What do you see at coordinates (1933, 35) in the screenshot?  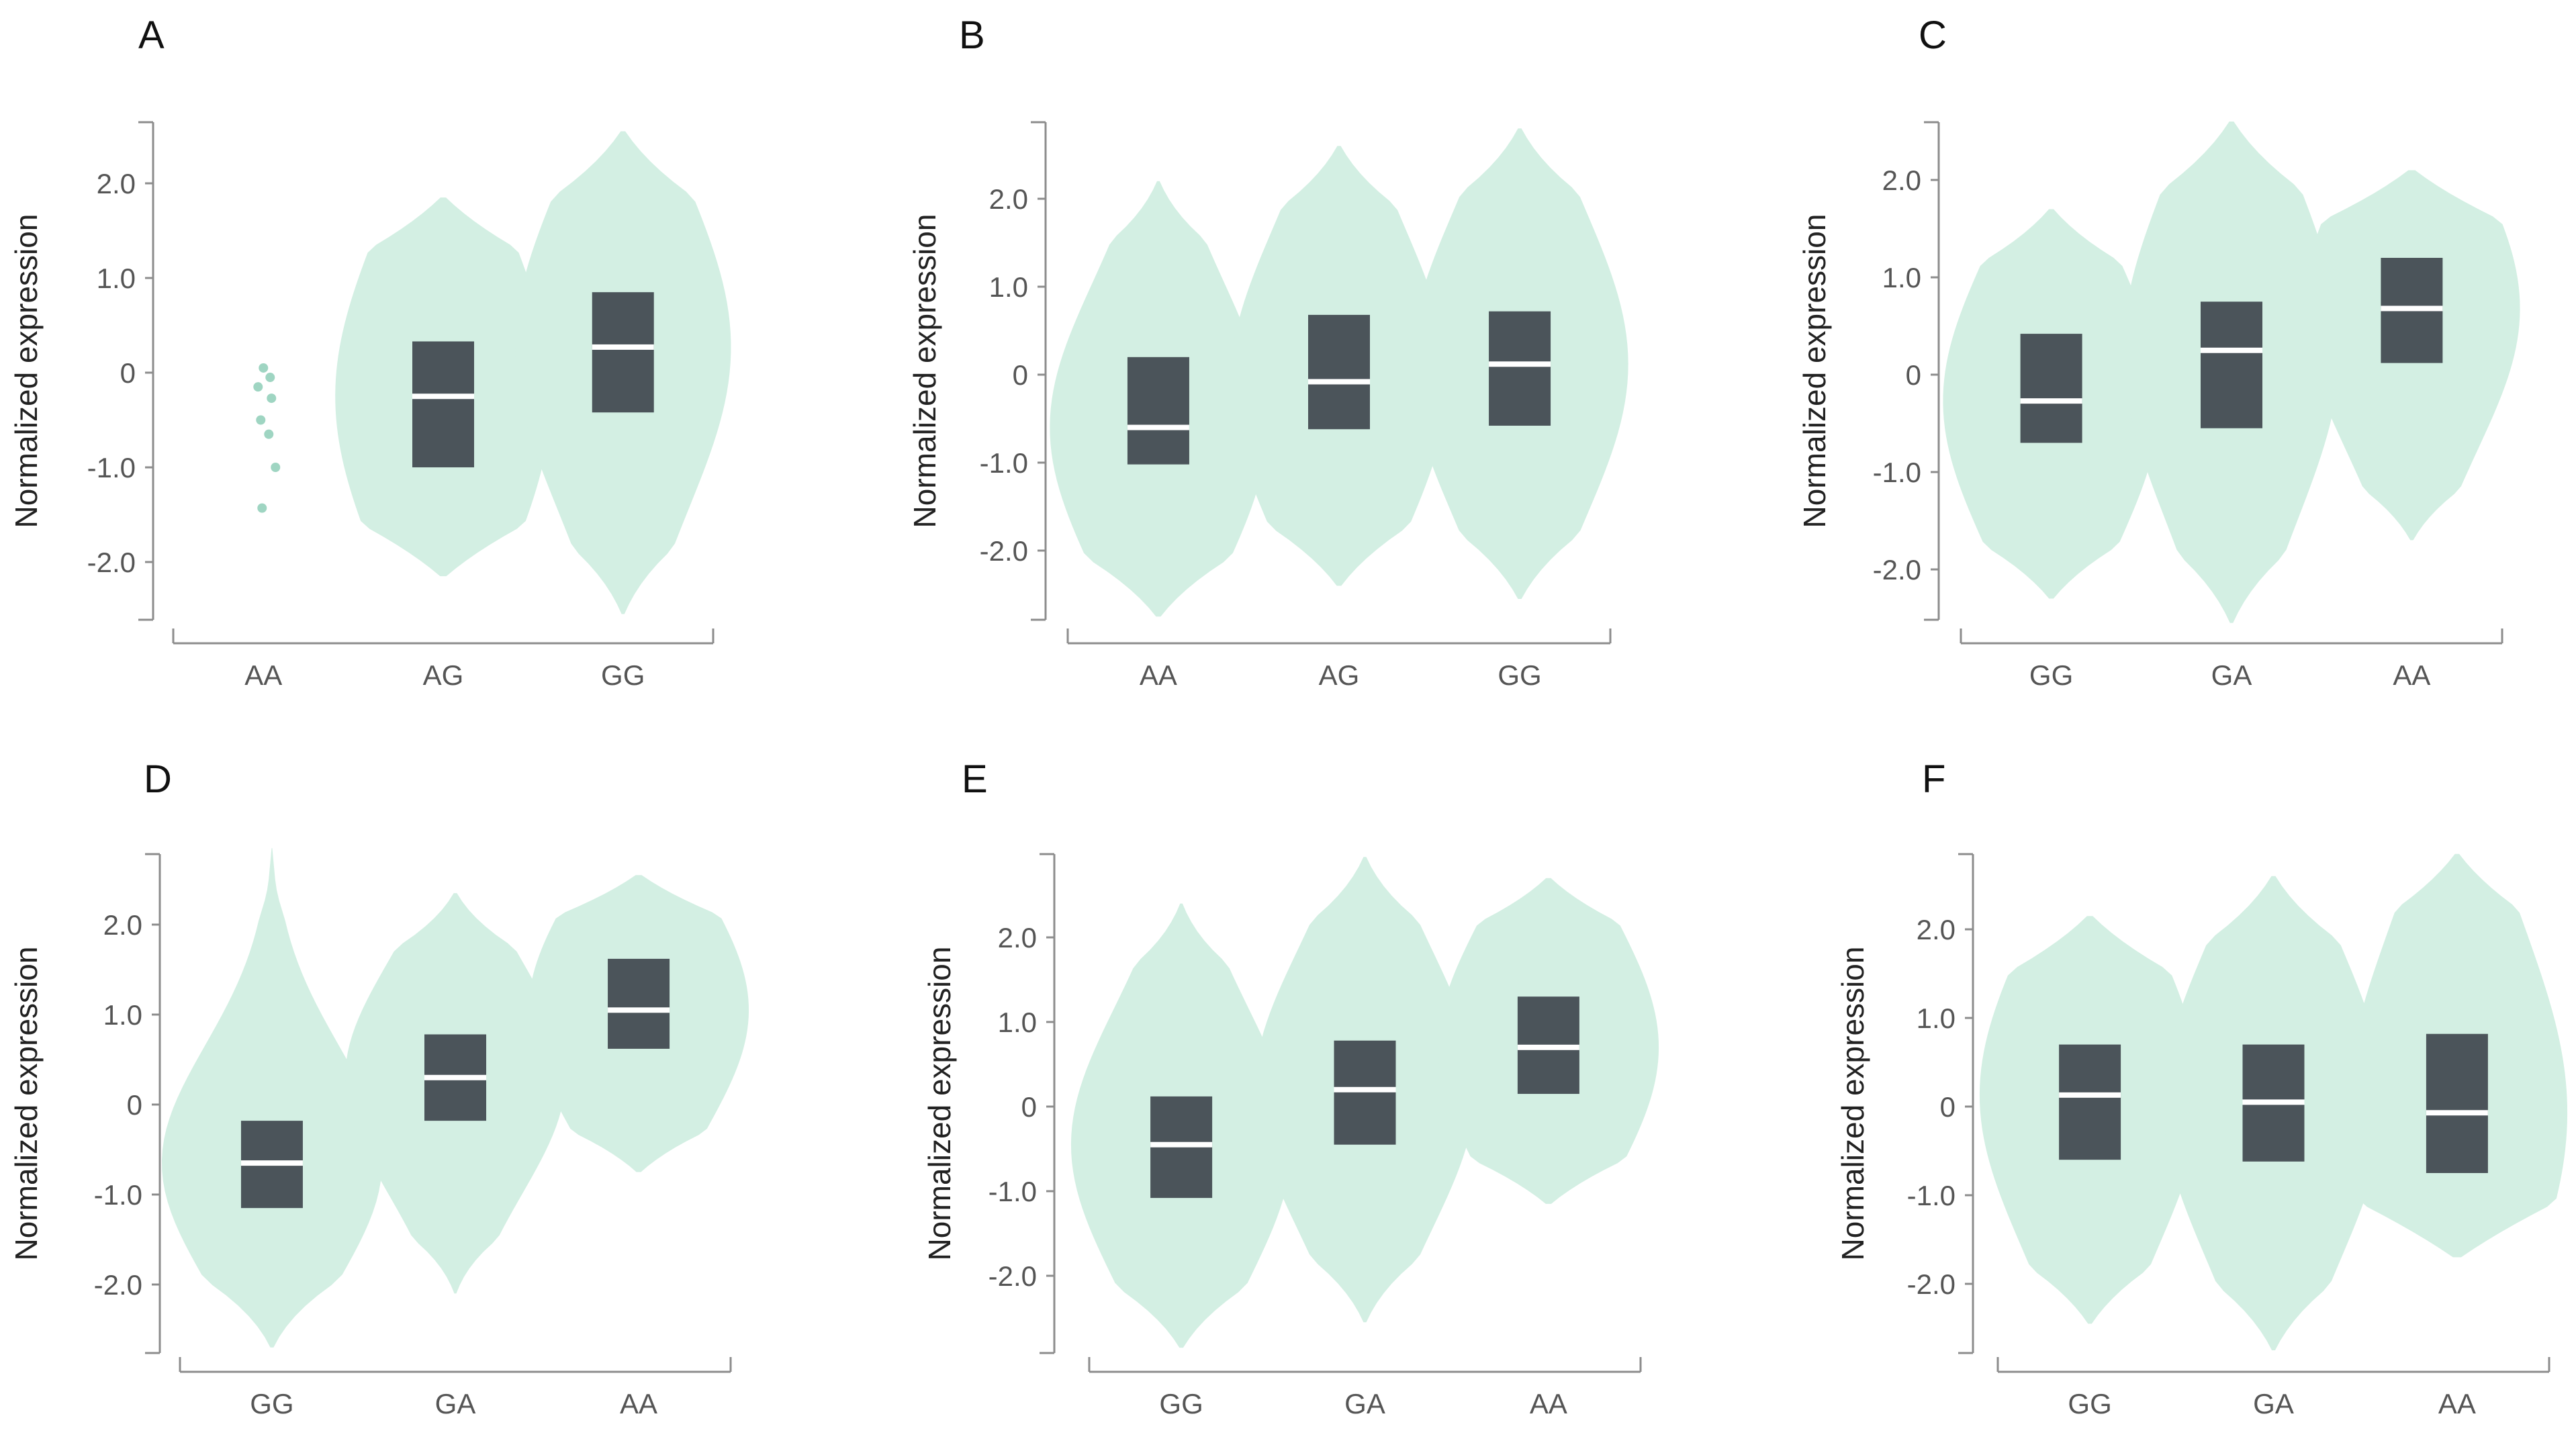 I see `panel-label: C` at bounding box center [1933, 35].